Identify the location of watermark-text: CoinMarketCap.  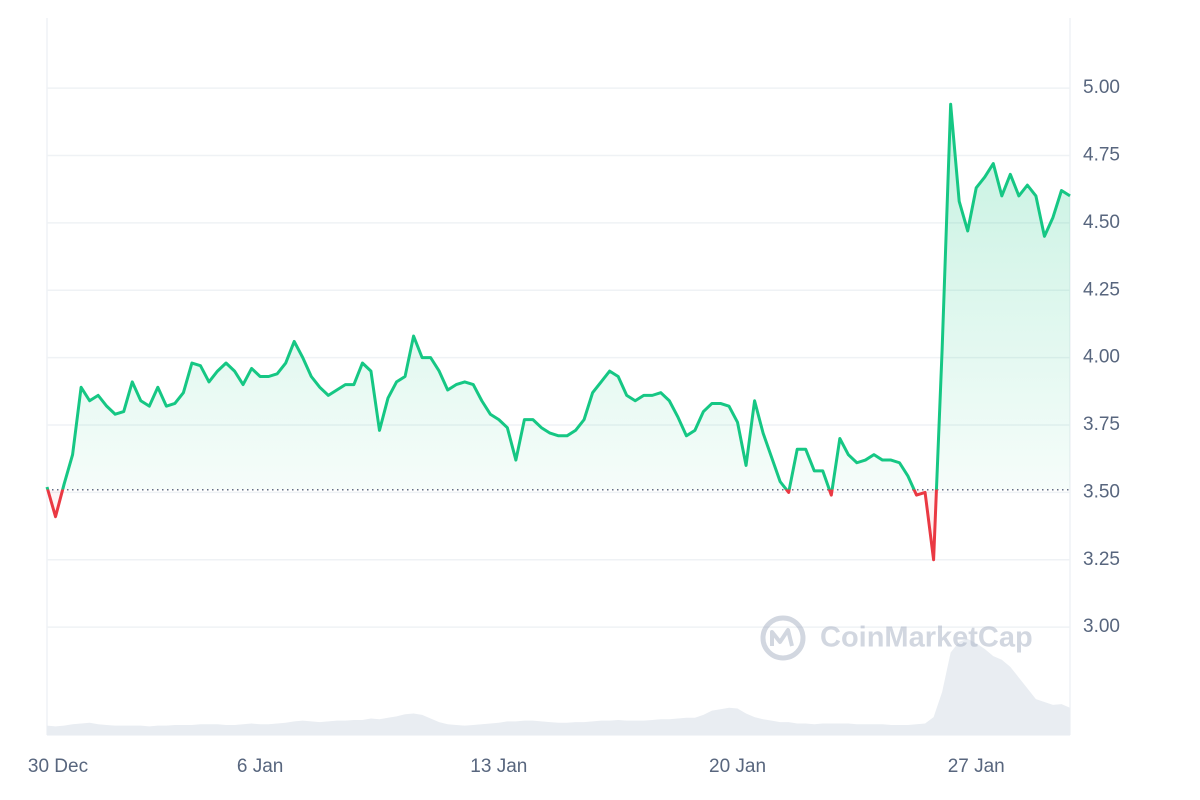
(926, 638).